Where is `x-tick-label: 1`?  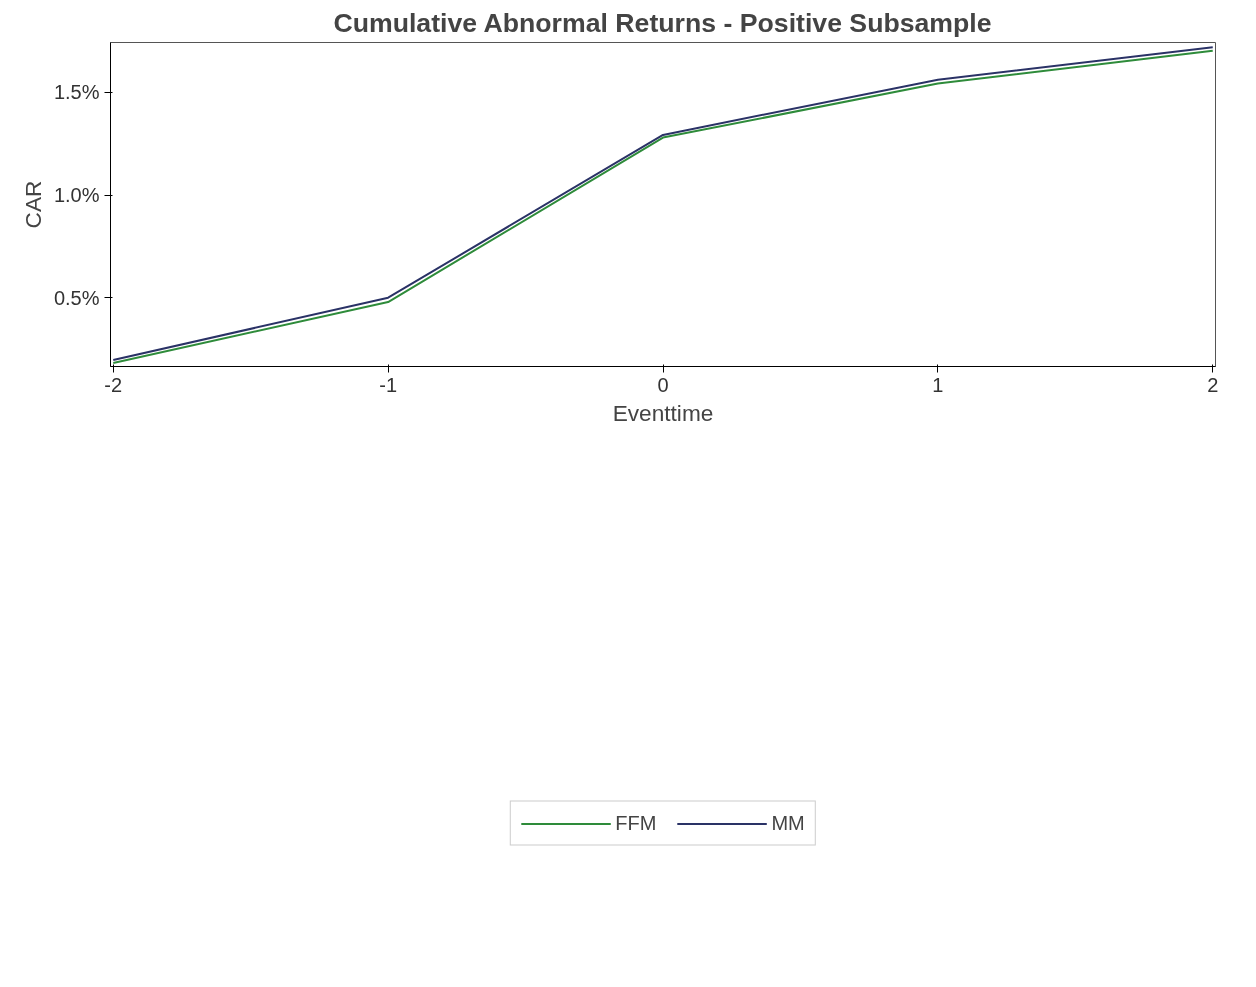
x-tick-label: 1 is located at coordinates (938, 384).